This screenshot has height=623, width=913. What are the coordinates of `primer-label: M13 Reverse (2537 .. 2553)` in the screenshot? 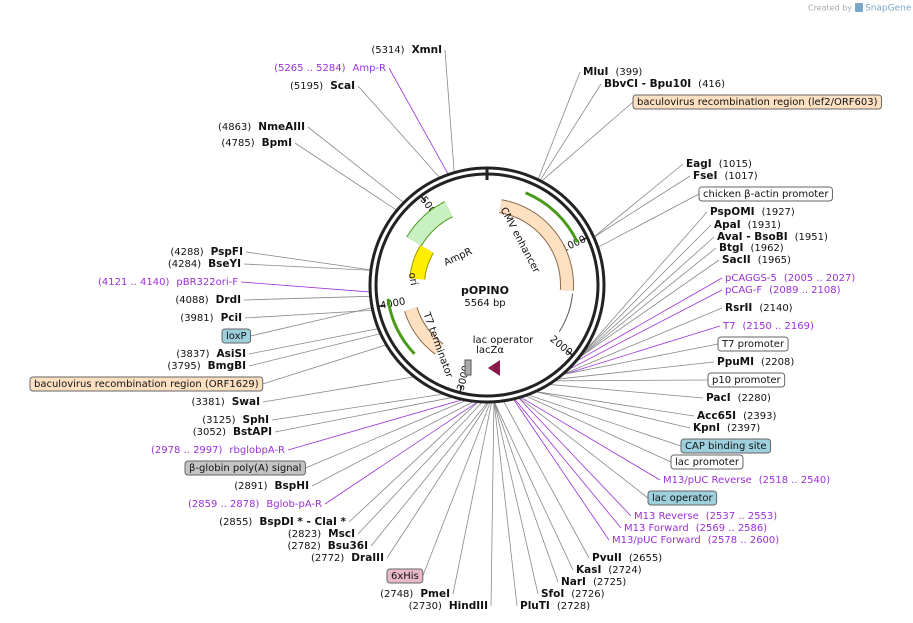 It's located at (705, 516).